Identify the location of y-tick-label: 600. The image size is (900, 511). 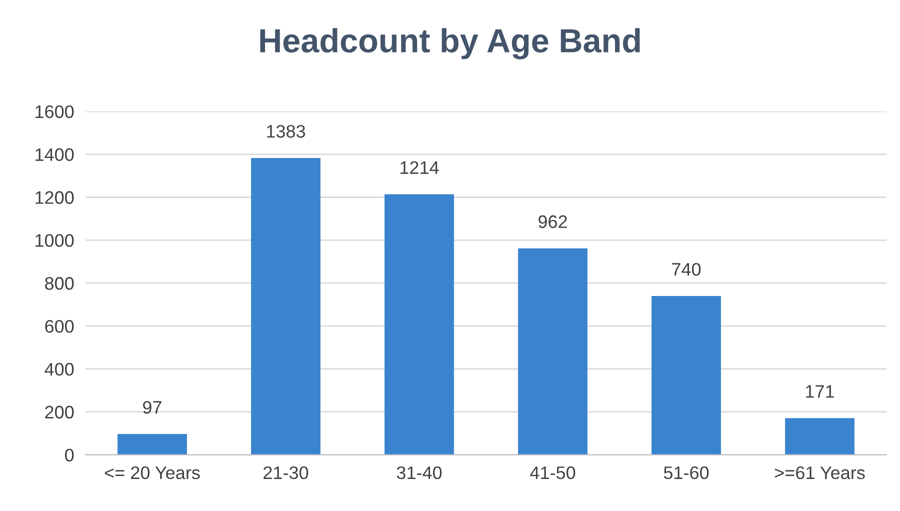
(59, 326).